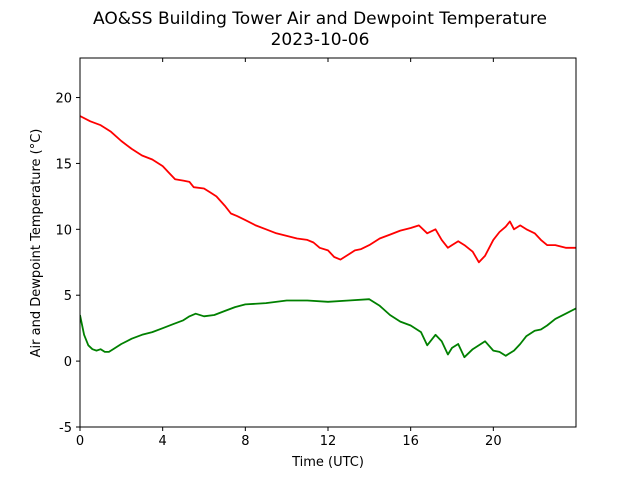  What do you see at coordinates (163, 441) in the screenshot?
I see `x-tick-label: 4` at bounding box center [163, 441].